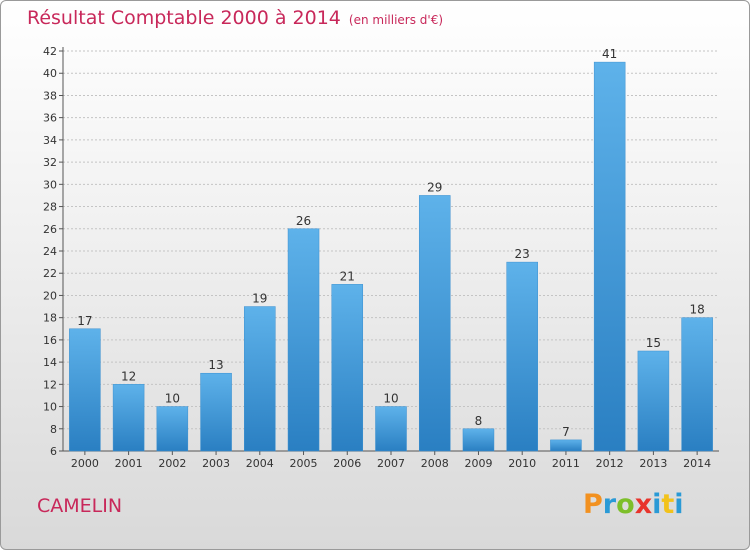 The height and width of the screenshot is (550, 750). What do you see at coordinates (50, 273) in the screenshot?
I see `y-tick-label: 22` at bounding box center [50, 273].